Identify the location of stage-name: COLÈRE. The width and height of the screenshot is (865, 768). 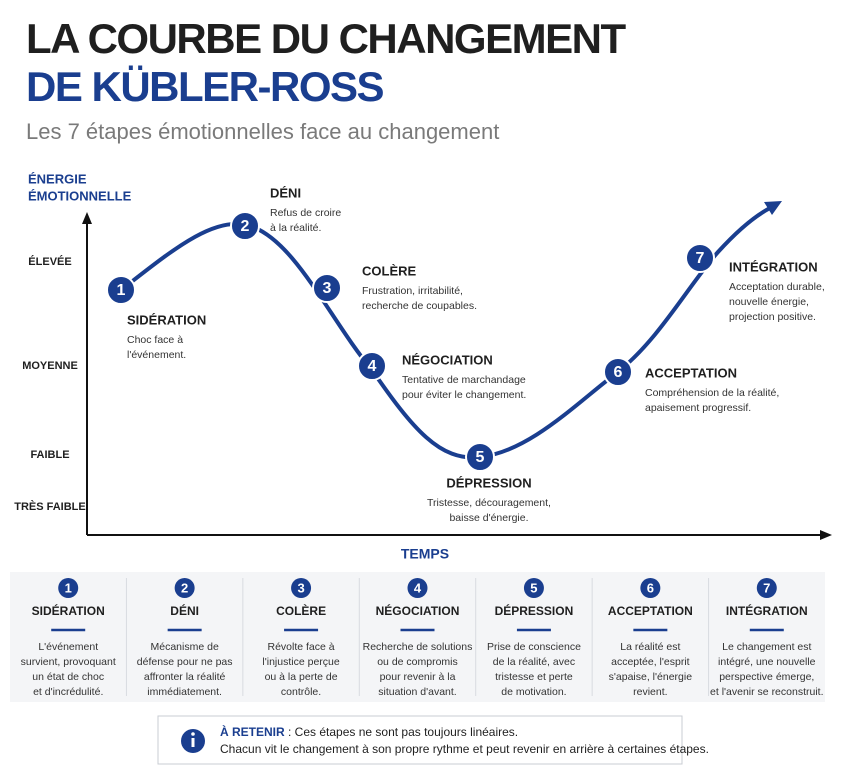
(389, 270).